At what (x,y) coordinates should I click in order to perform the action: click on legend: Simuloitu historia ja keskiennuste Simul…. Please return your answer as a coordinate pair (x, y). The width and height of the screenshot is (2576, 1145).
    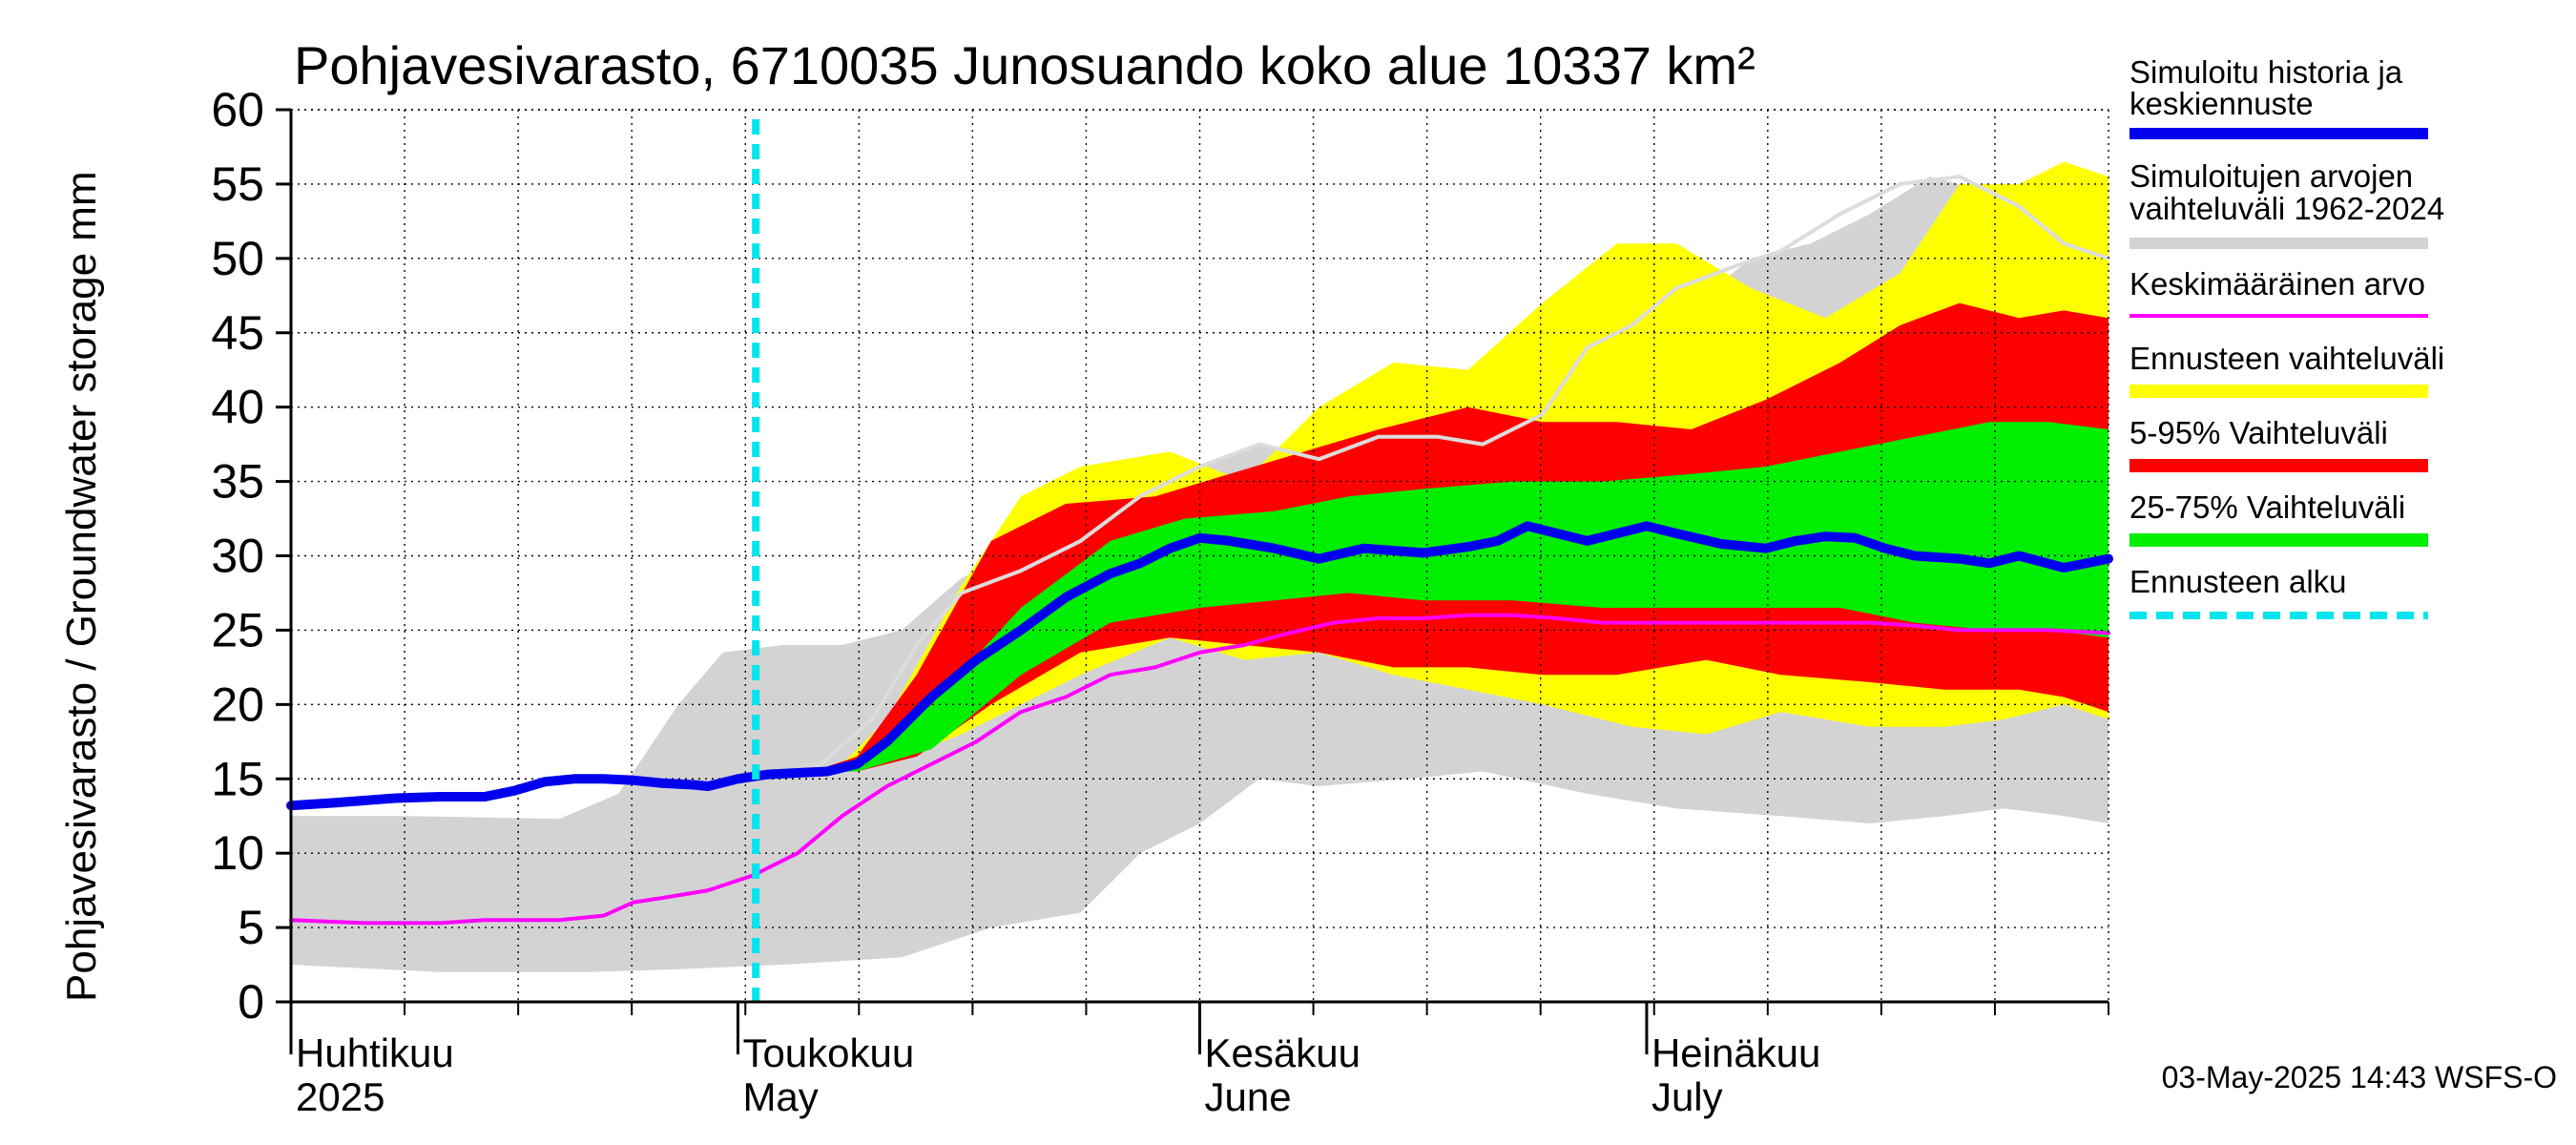
    Looking at the image, I should click on (2286, 337).